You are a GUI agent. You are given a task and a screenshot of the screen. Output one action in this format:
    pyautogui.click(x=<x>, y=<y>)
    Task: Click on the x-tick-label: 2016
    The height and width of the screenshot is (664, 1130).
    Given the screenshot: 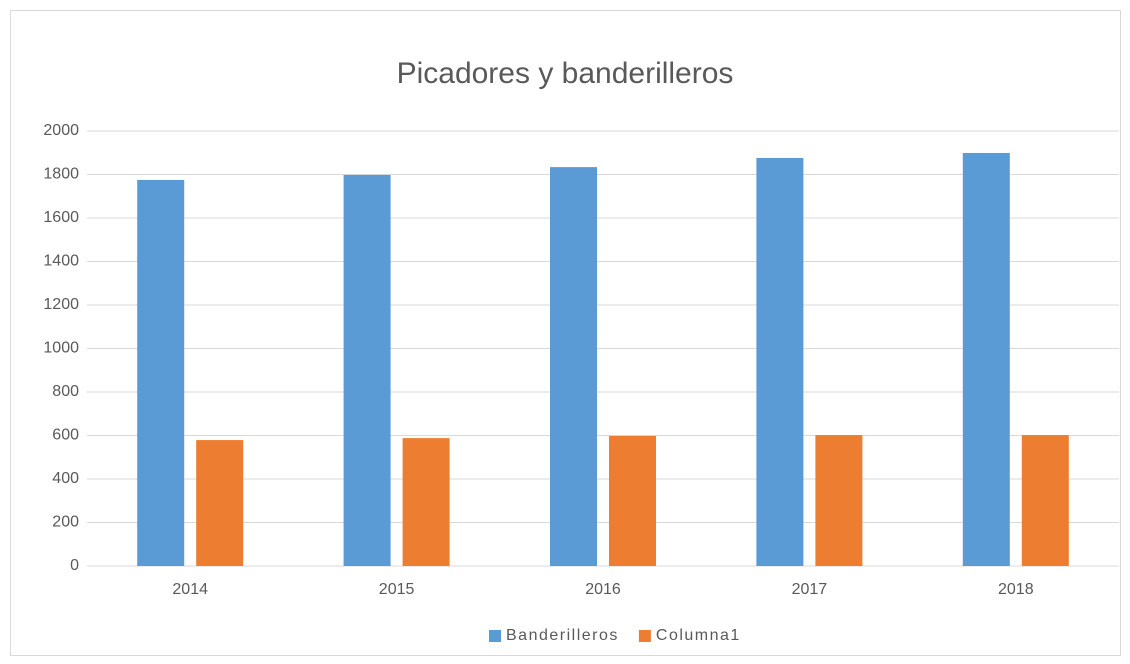 What is the action you would take?
    pyautogui.click(x=603, y=589)
    